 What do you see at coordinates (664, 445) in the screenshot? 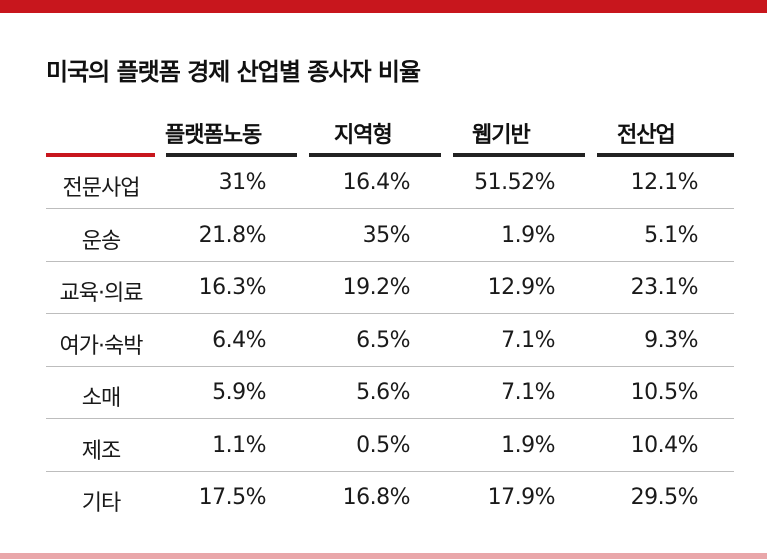
I see `table-cell: 10.4%` at bounding box center [664, 445].